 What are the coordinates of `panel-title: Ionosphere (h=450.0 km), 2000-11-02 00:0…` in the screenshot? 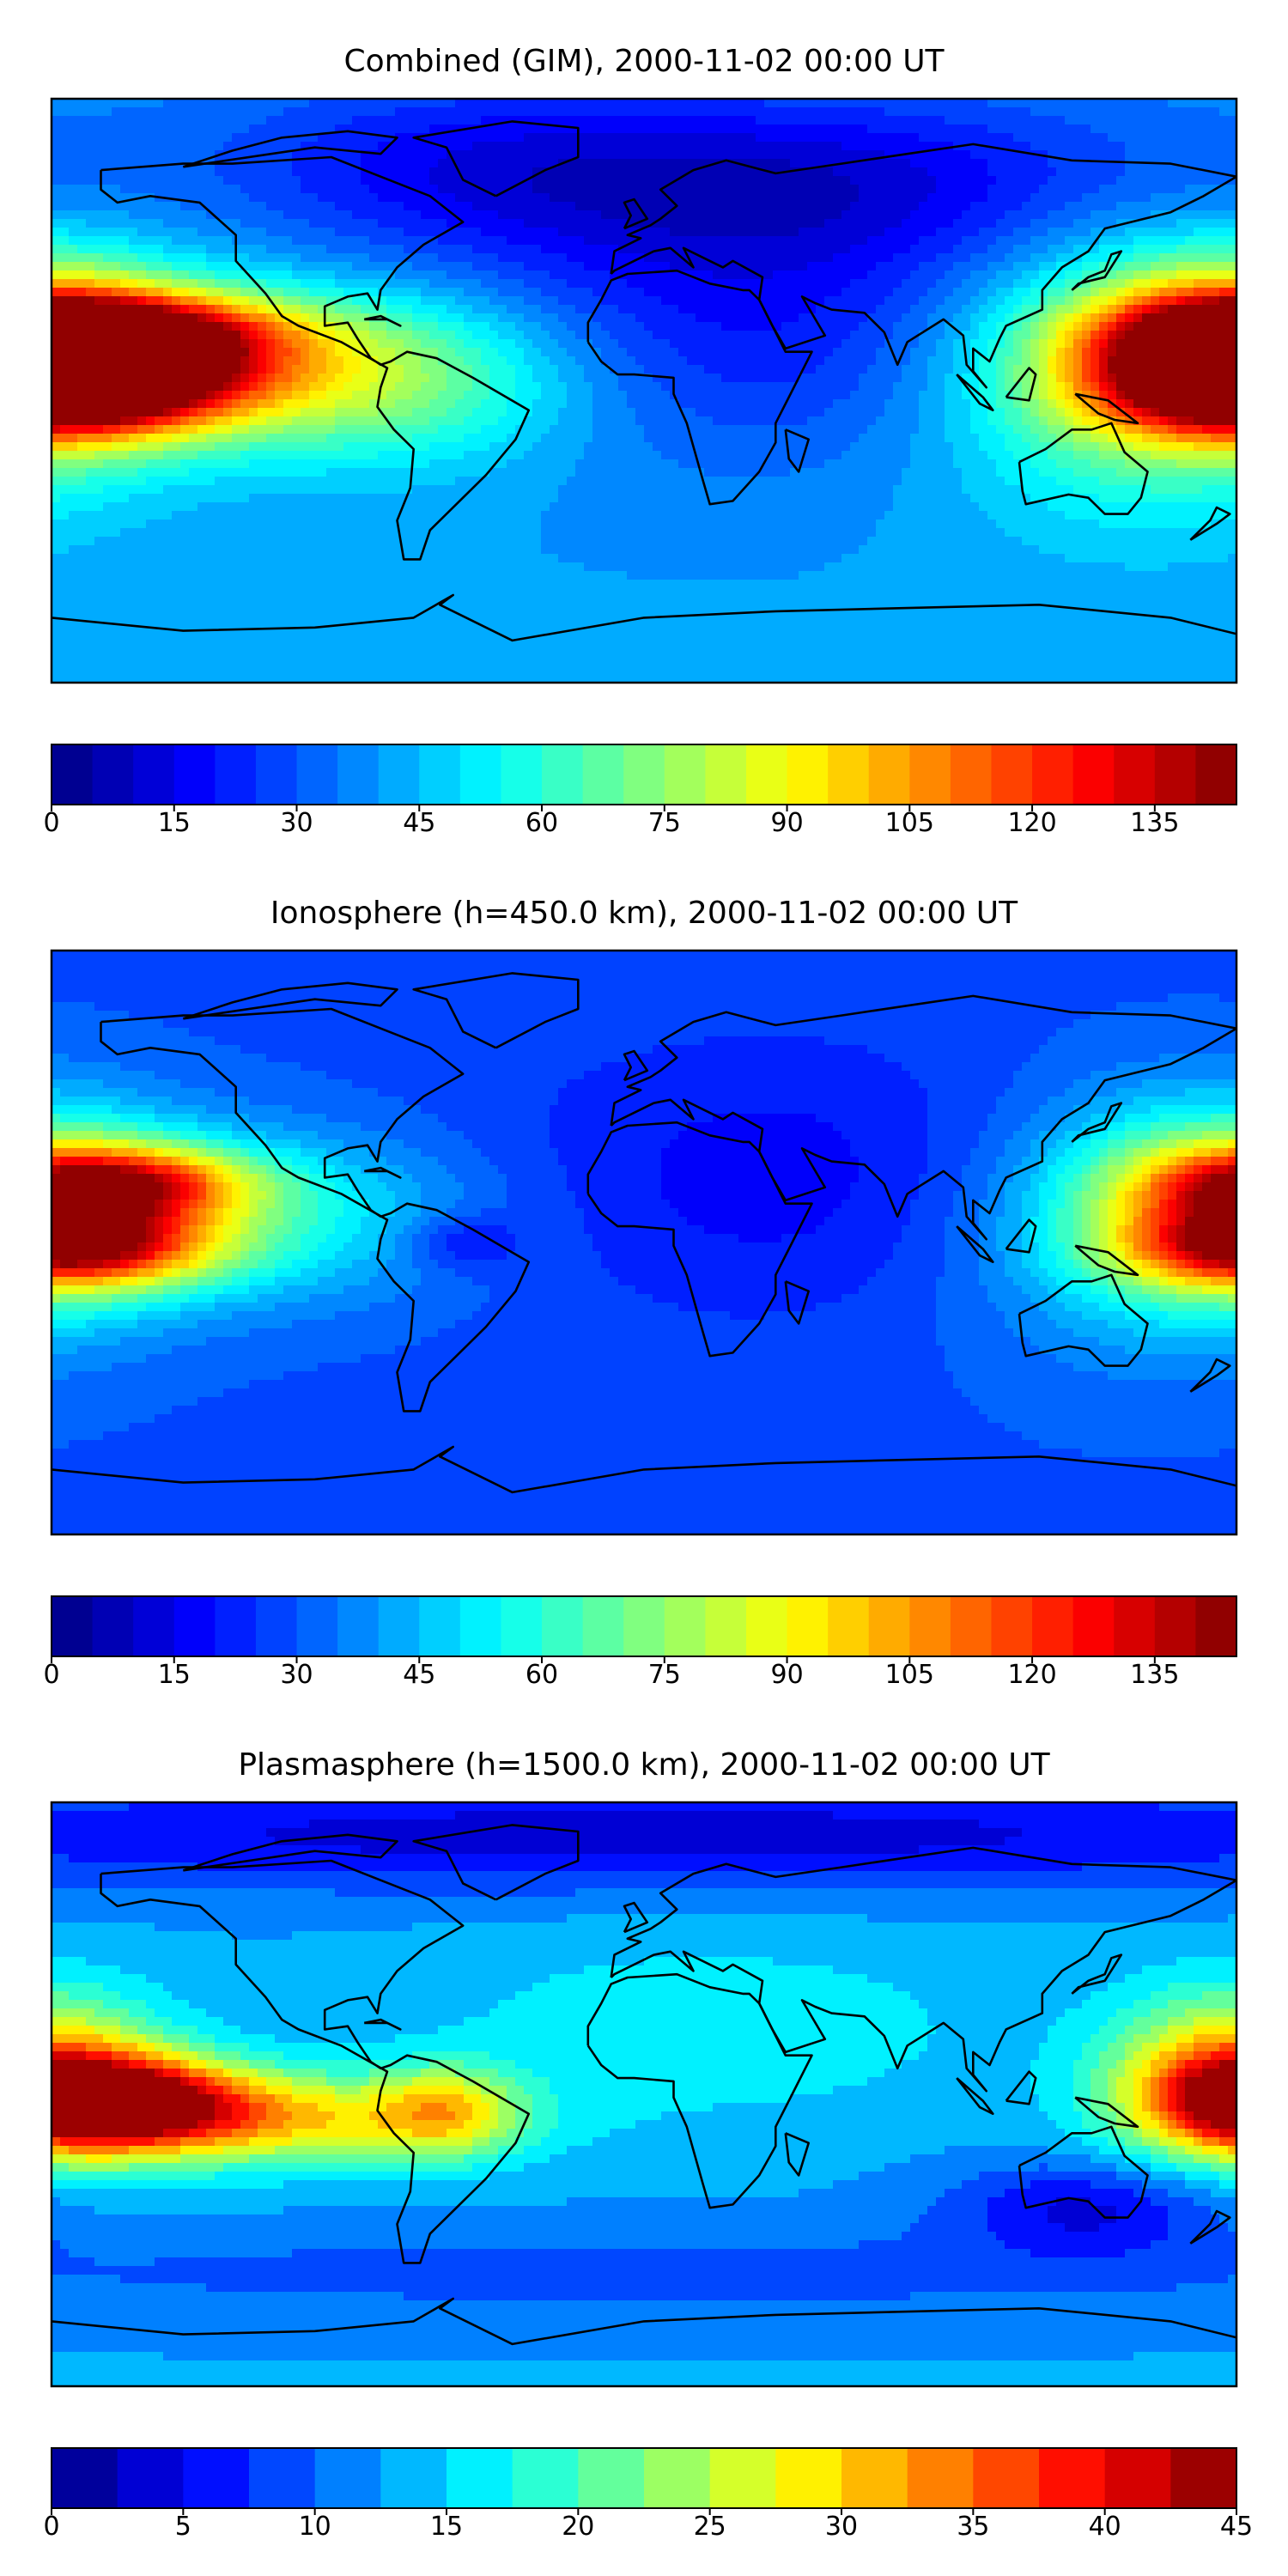 It's located at (644, 914).